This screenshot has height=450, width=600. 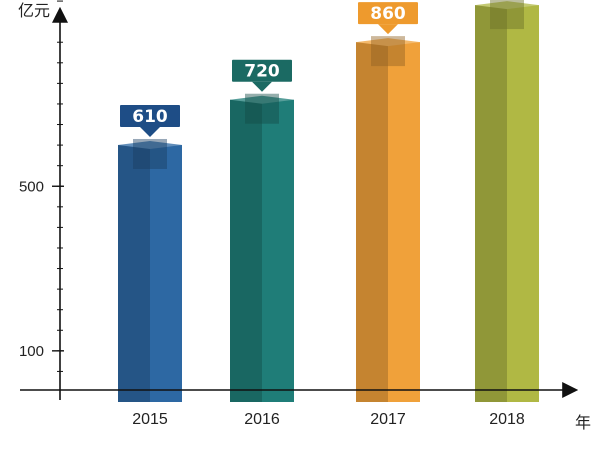 I want to click on bar-2015, so click(x=150, y=270).